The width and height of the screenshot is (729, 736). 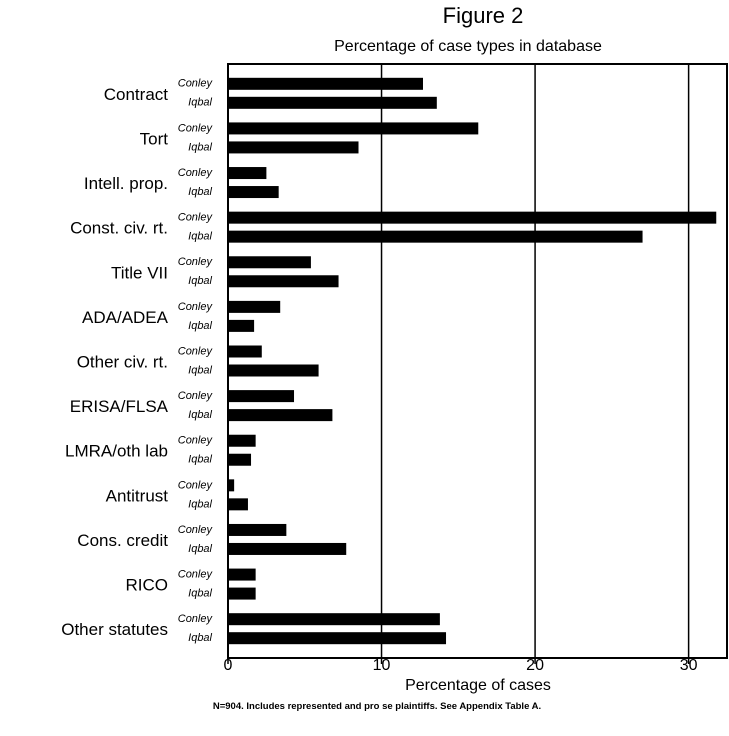 I want to click on chart-title: Figure 2, so click(x=483, y=15).